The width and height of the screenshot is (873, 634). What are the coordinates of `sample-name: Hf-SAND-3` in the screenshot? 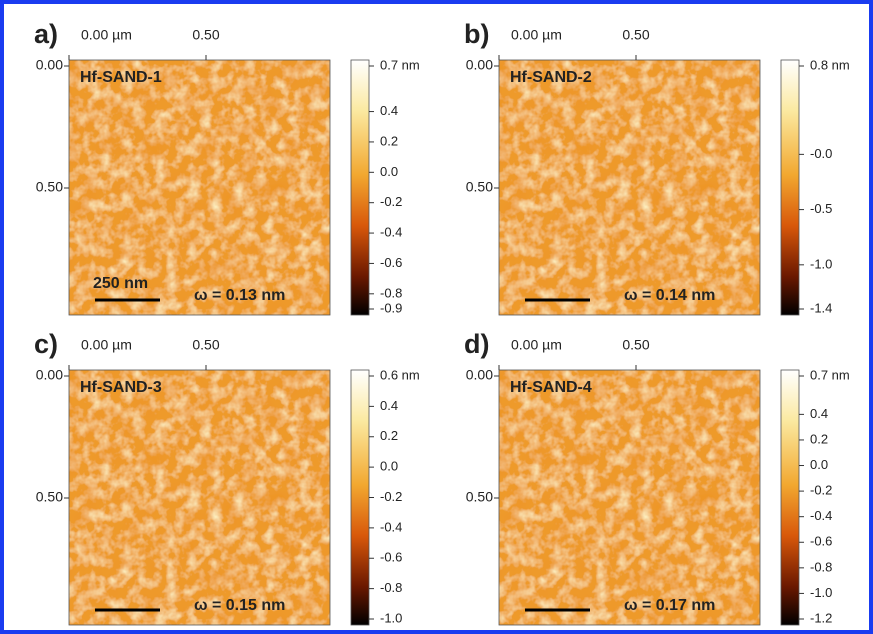 It's located at (121, 387).